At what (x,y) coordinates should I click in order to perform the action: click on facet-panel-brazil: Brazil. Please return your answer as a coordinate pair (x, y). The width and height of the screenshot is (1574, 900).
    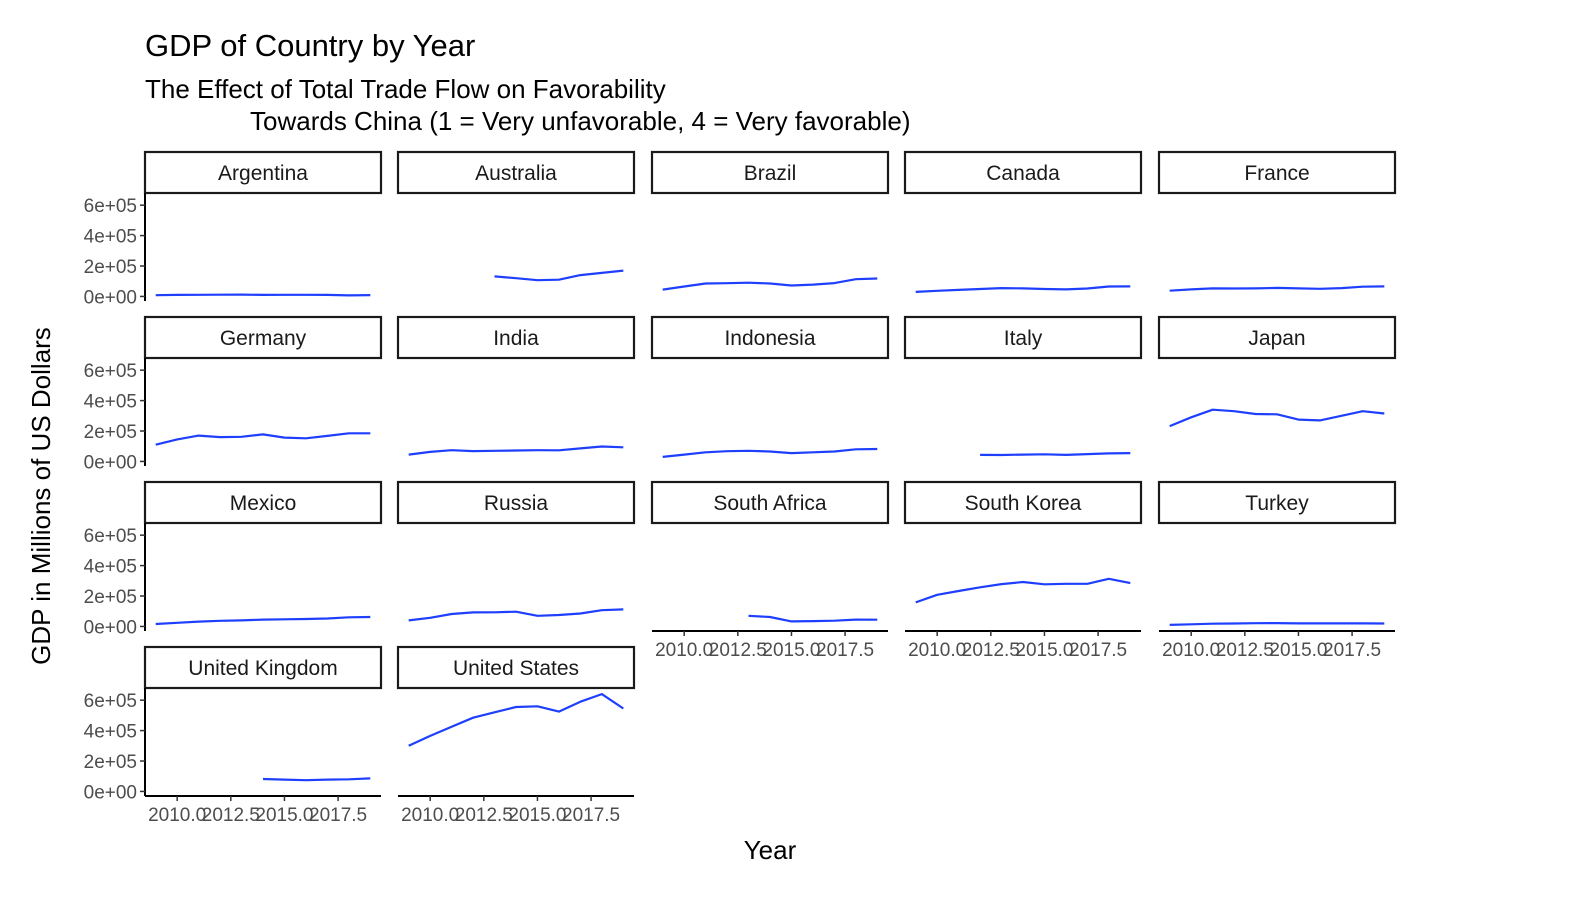
    Looking at the image, I should click on (770, 220).